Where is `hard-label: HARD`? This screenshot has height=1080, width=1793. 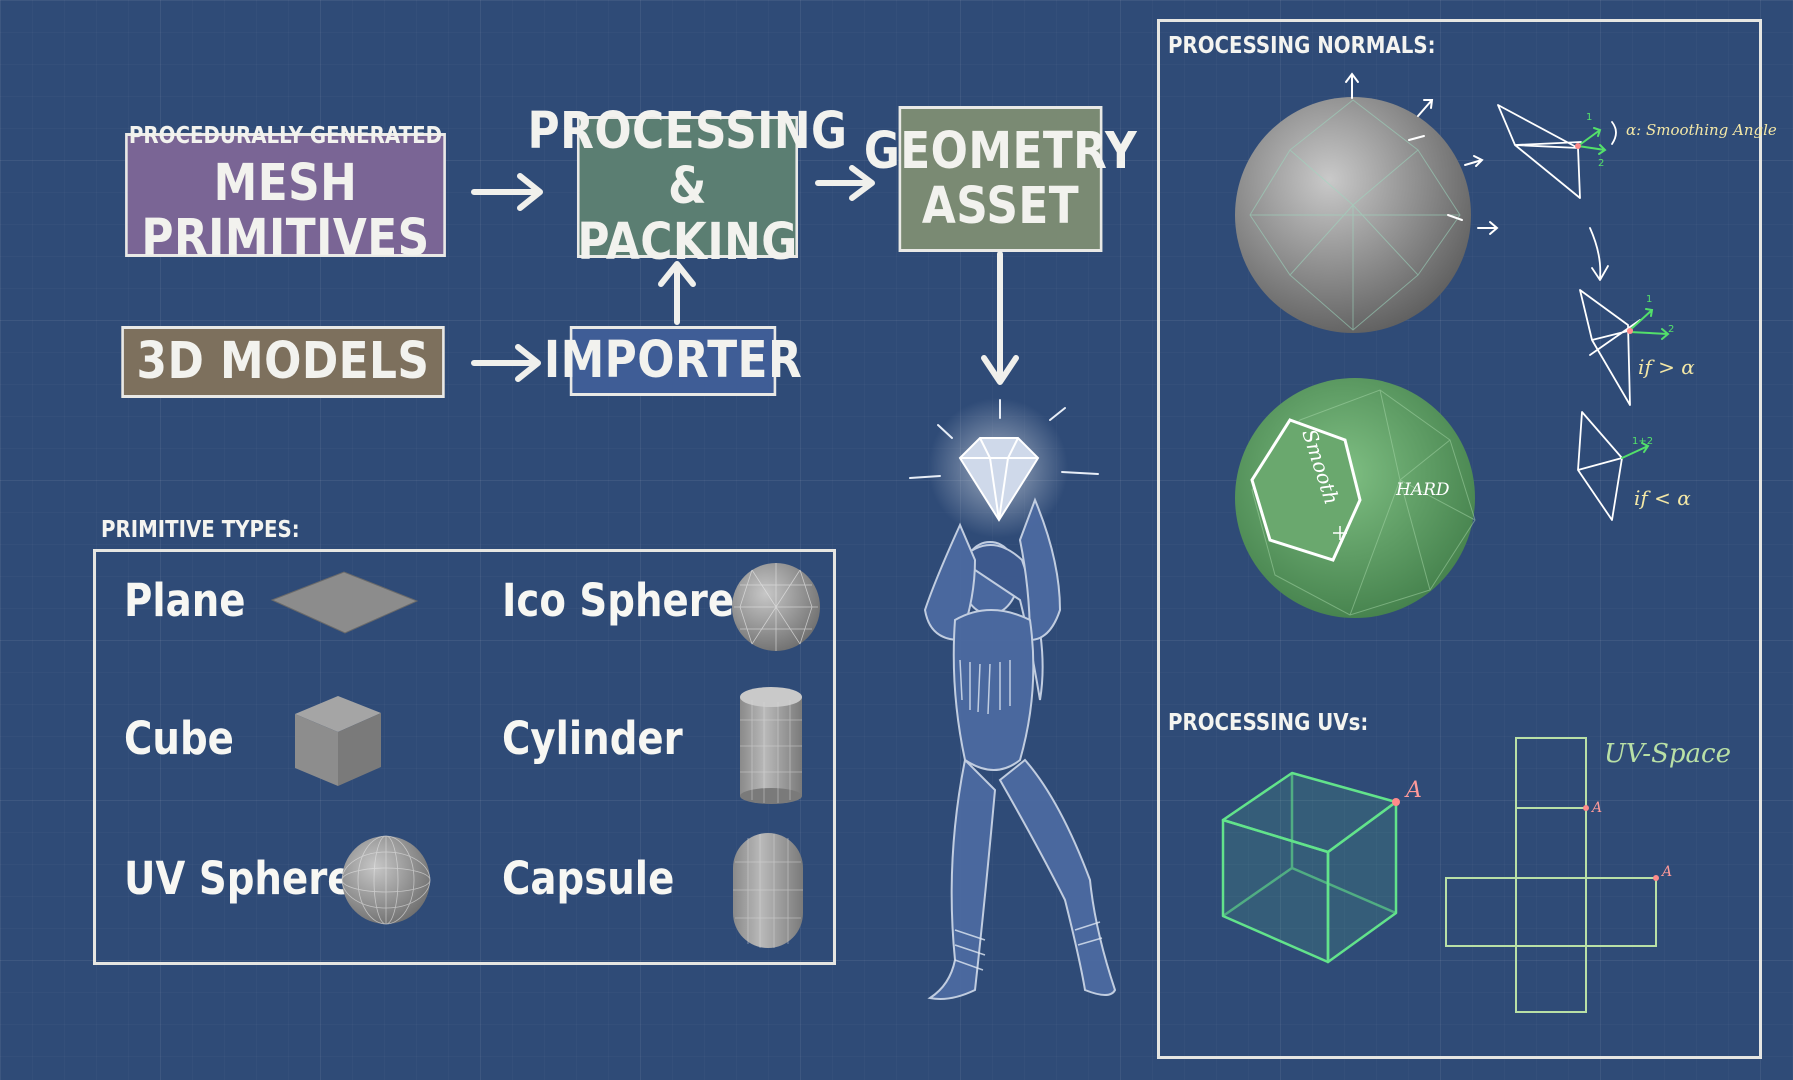
hard-label: HARD is located at coordinates (1422, 490).